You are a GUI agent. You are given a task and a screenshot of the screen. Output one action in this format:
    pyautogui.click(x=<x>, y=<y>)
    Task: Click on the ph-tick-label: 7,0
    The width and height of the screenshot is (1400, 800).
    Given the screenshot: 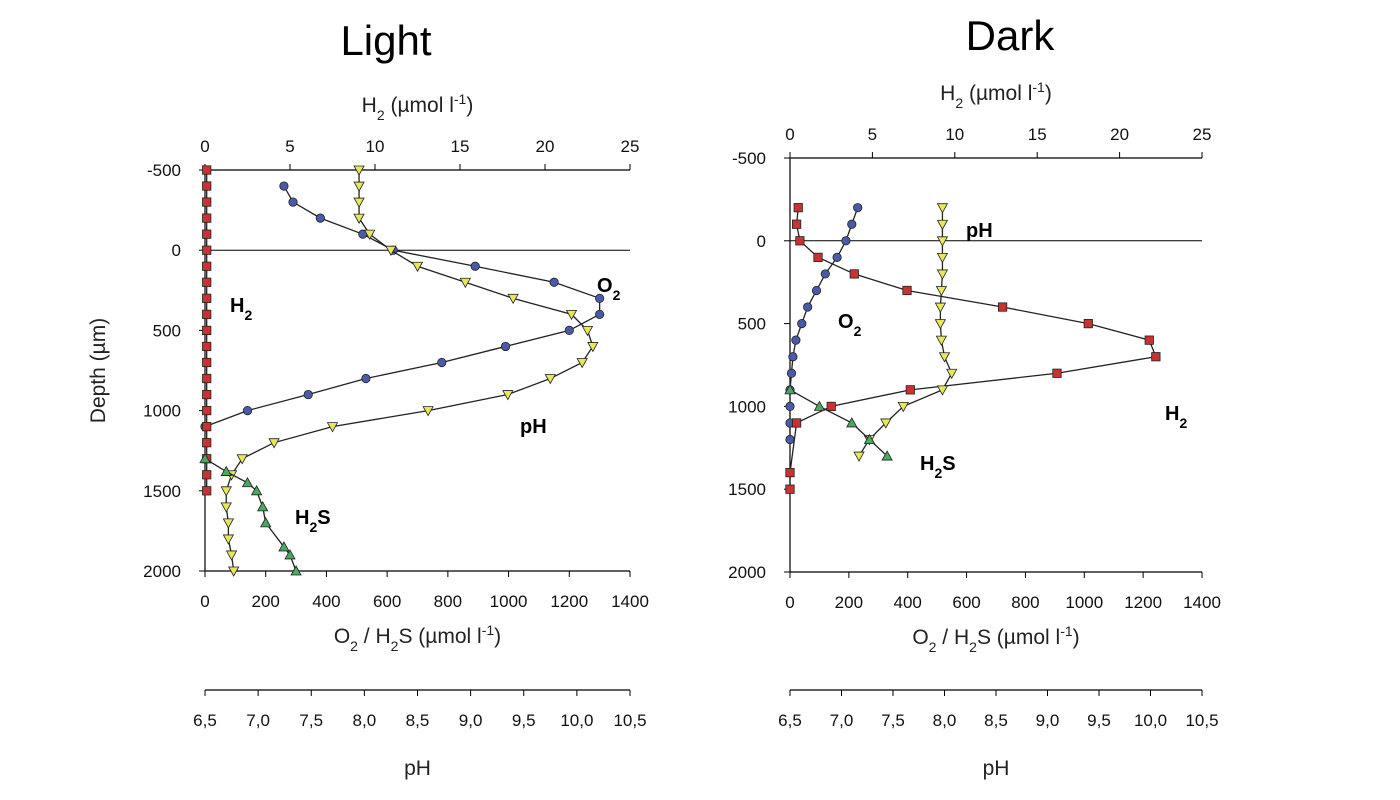 What is the action you would take?
    pyautogui.click(x=258, y=720)
    